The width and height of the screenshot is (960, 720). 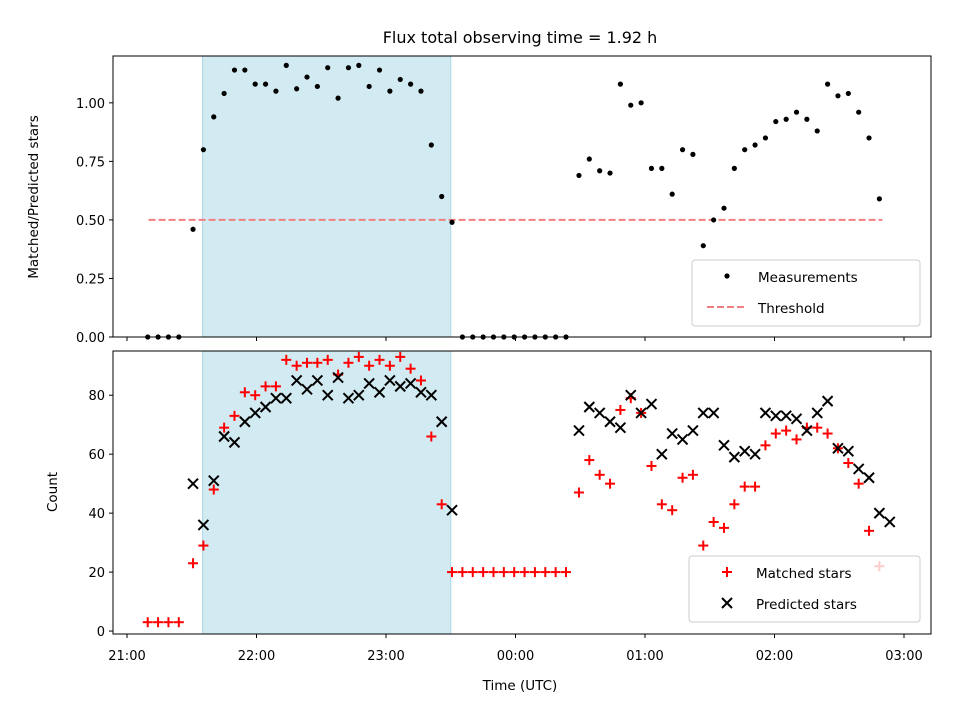 I want to click on legend-matched-marker, so click(x=727, y=572).